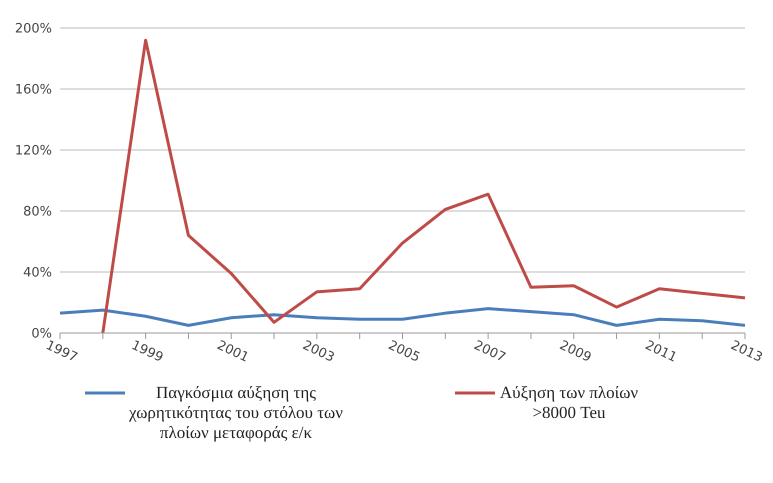 The image size is (773, 483). I want to click on legend-label: Αύξηση των πλοίων >8000 Teu, so click(569, 403).